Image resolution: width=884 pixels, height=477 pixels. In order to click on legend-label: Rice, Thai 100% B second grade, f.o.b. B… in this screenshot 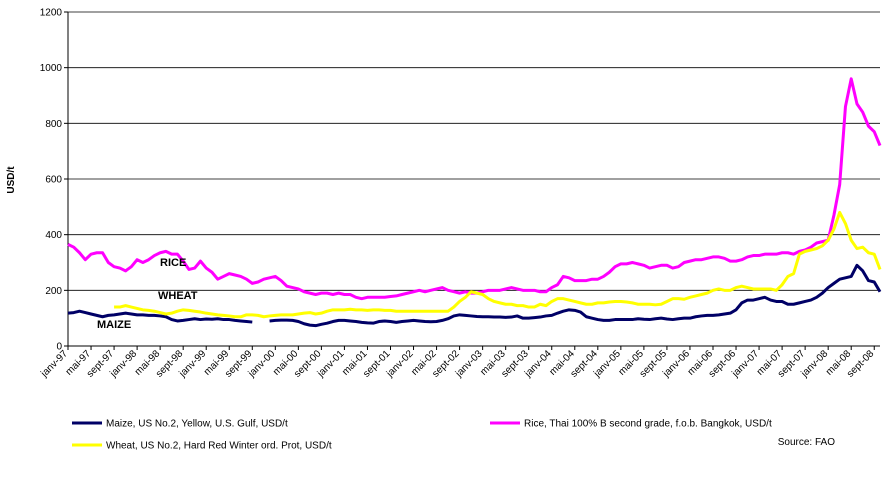, I will do `click(648, 424)`.